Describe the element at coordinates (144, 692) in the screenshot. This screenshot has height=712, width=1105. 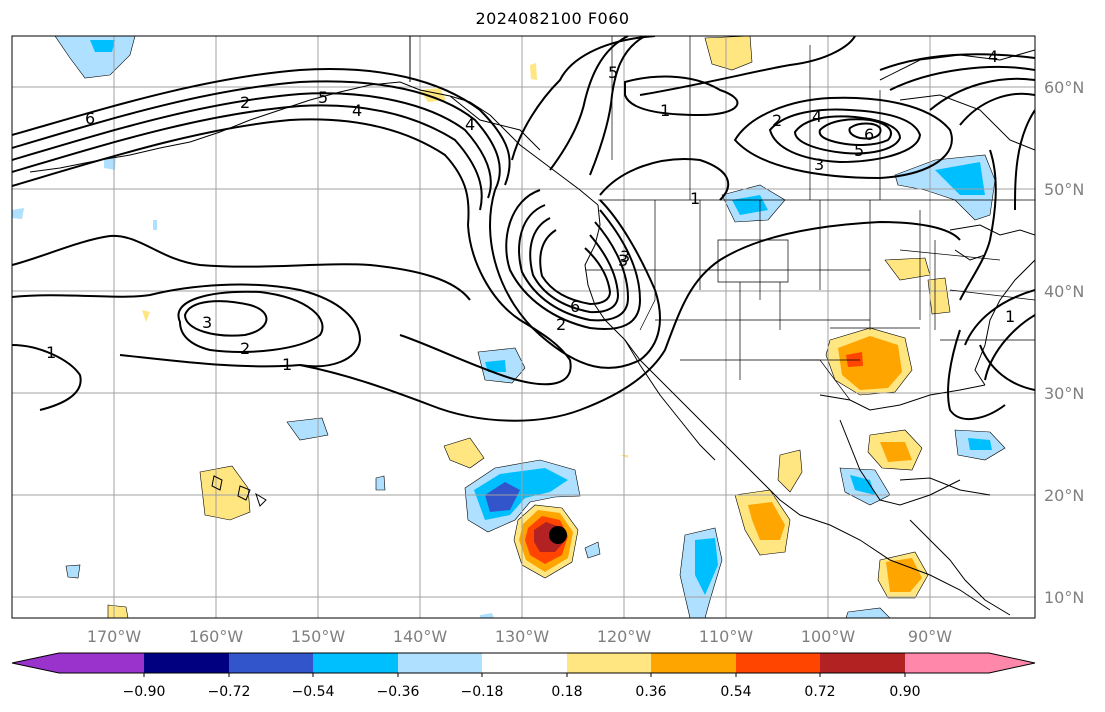
I see `colorbar-tick-label: −0.90` at that location.